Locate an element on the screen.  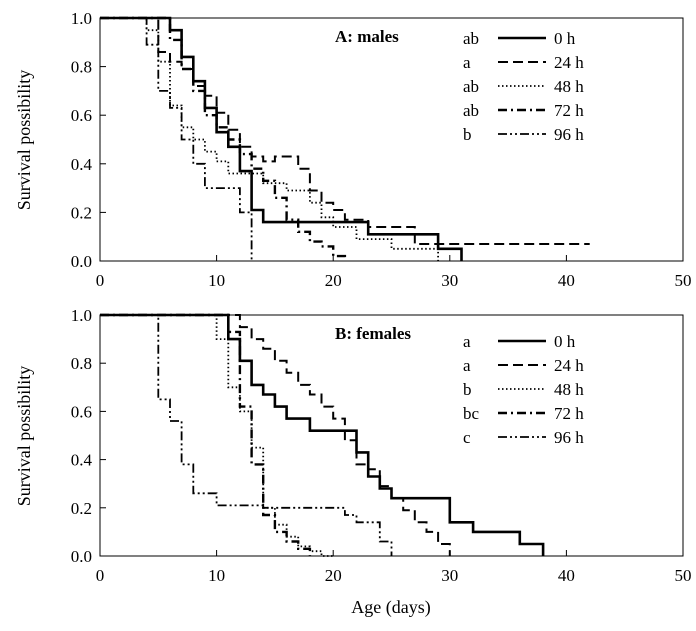
legend-letter: bc is located at coordinates (471, 413).